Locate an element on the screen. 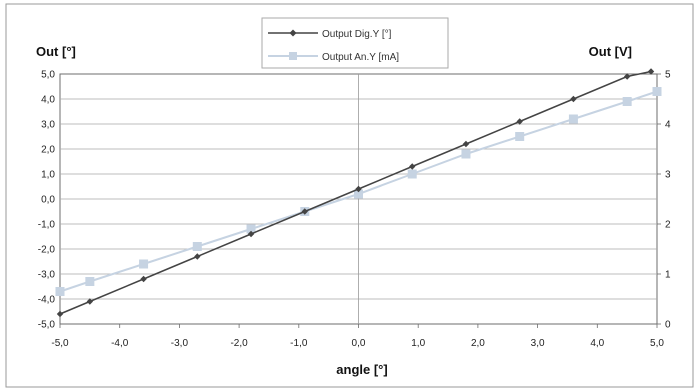 The width and height of the screenshot is (700, 391). y-left-tick-label: -2,0 is located at coordinates (47, 250).